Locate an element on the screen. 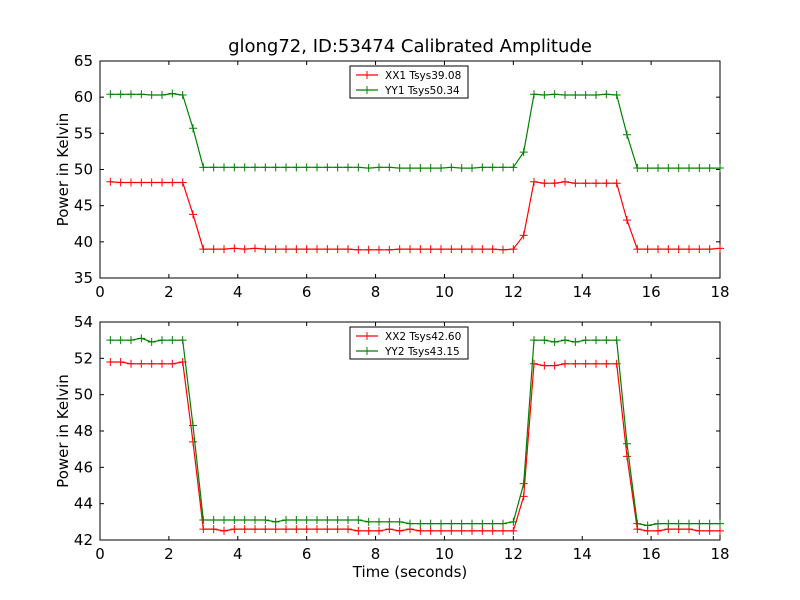 The image size is (800, 600). chart-title: glong72, ID:53474 Calibrated Amplitude is located at coordinates (410, 46).